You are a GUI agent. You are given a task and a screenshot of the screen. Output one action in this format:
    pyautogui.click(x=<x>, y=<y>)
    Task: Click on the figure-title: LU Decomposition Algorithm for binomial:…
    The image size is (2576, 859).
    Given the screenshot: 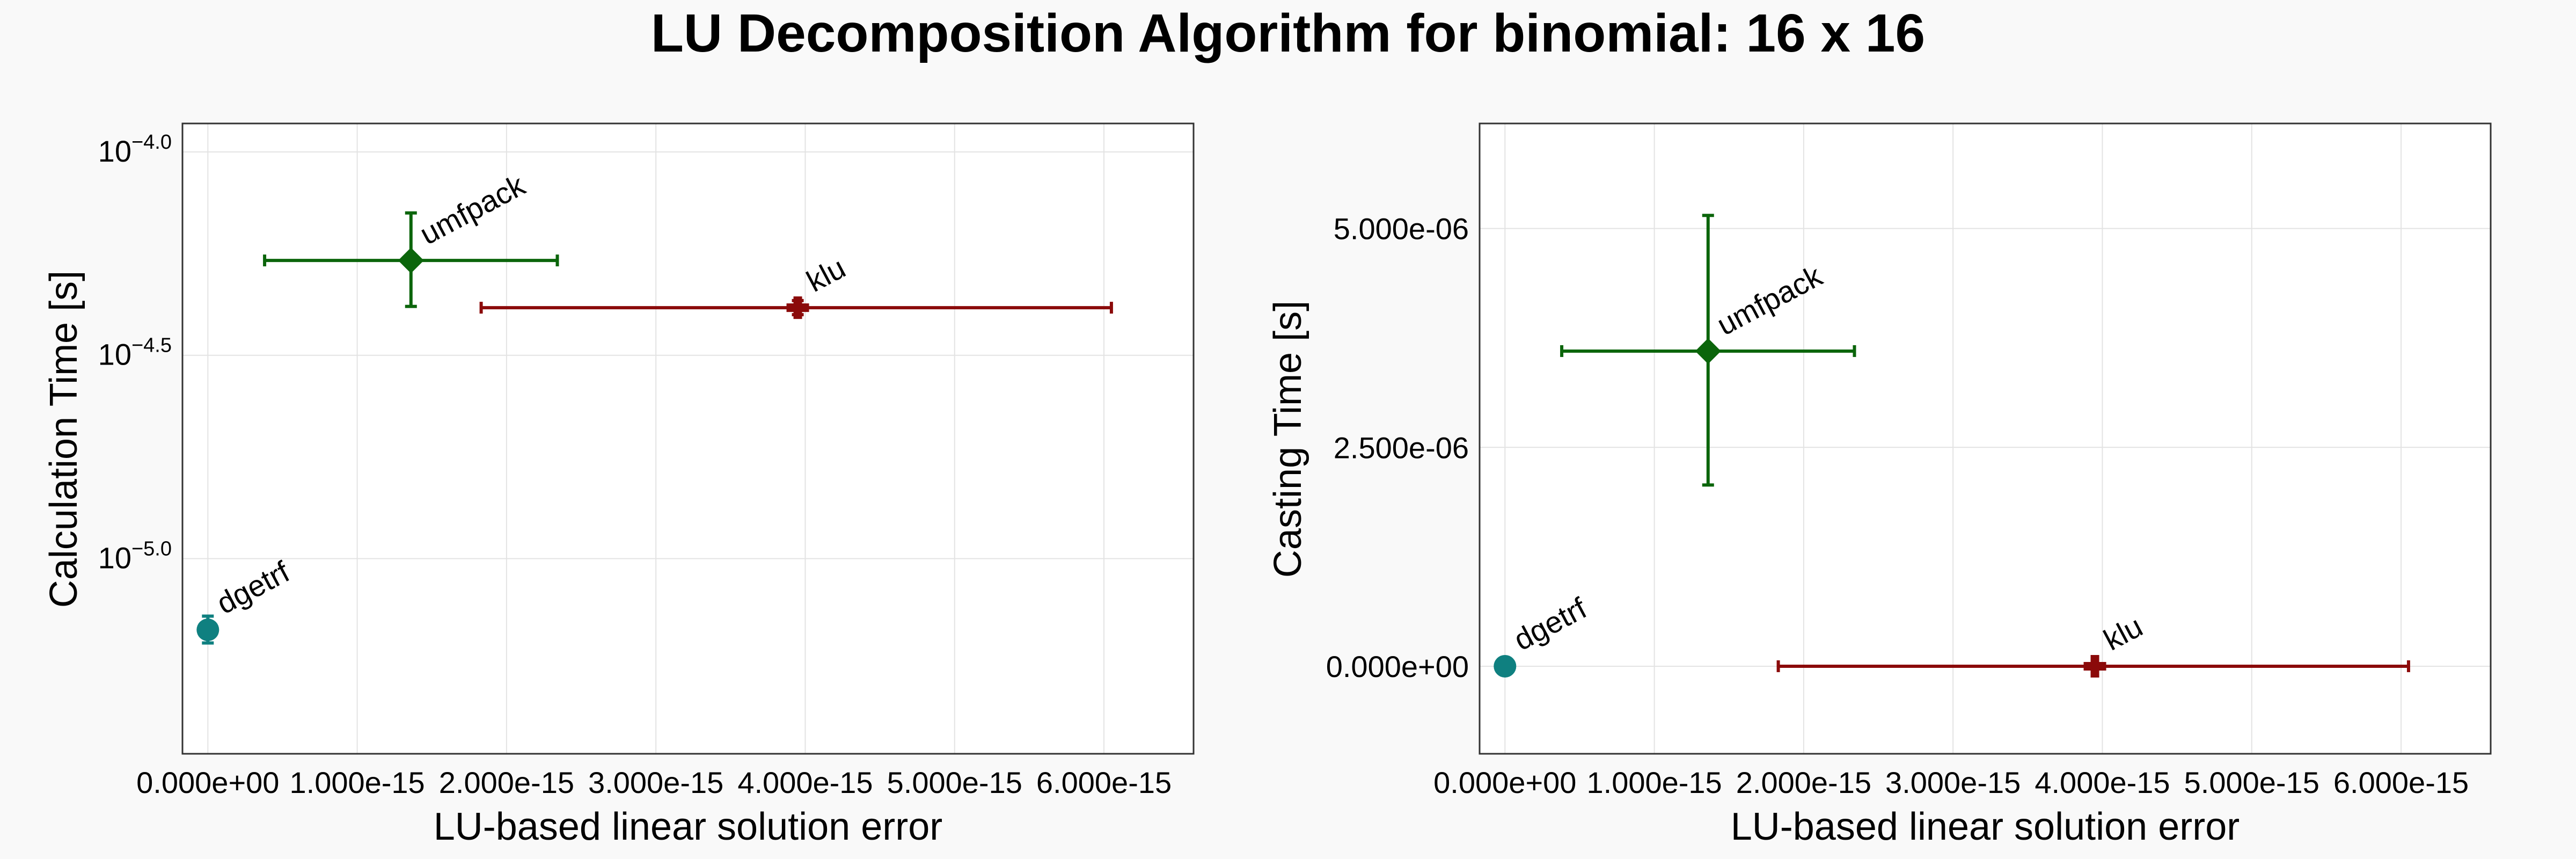 What is the action you would take?
    pyautogui.click(x=1288, y=33)
    